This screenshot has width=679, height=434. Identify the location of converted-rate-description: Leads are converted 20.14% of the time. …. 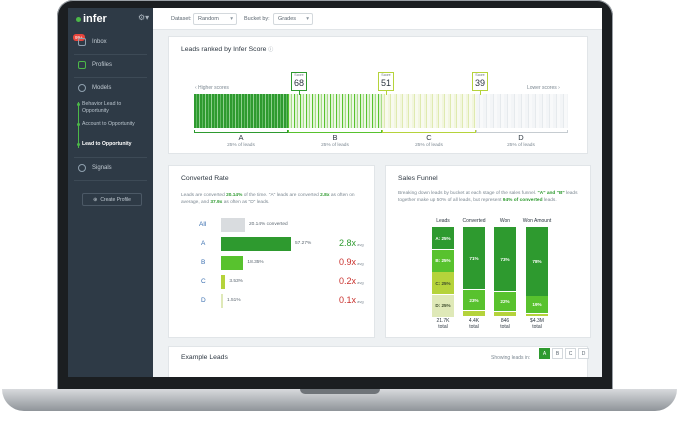
(274, 199).